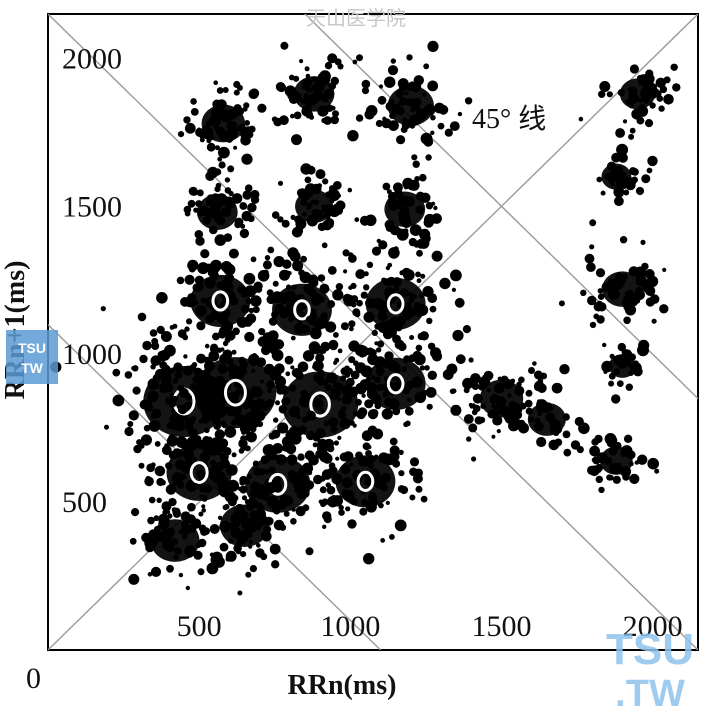 This screenshot has height=715, width=712. I want to click on watermark-logo: TSU .TW, so click(650, 670).